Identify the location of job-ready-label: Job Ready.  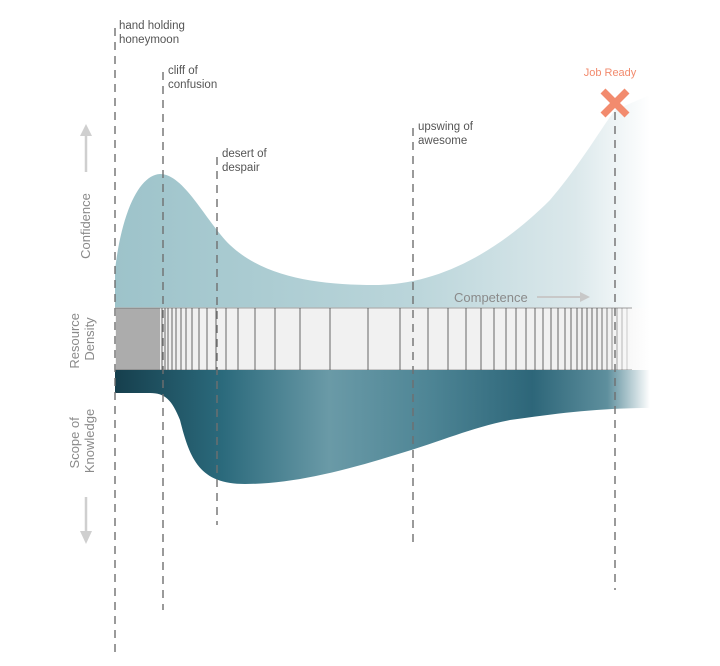
(610, 73).